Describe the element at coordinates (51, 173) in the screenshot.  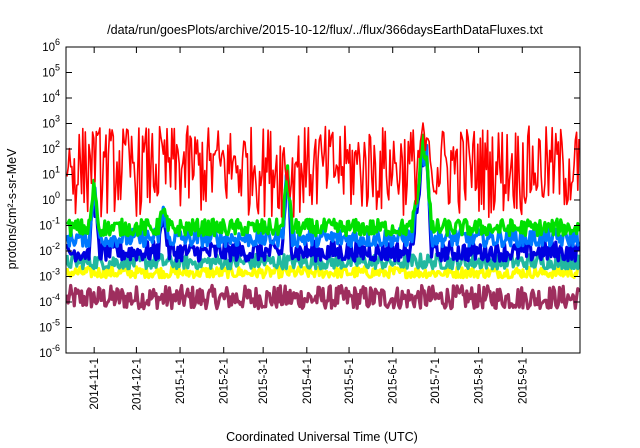
I see `y-tick-label: 10¹` at that location.